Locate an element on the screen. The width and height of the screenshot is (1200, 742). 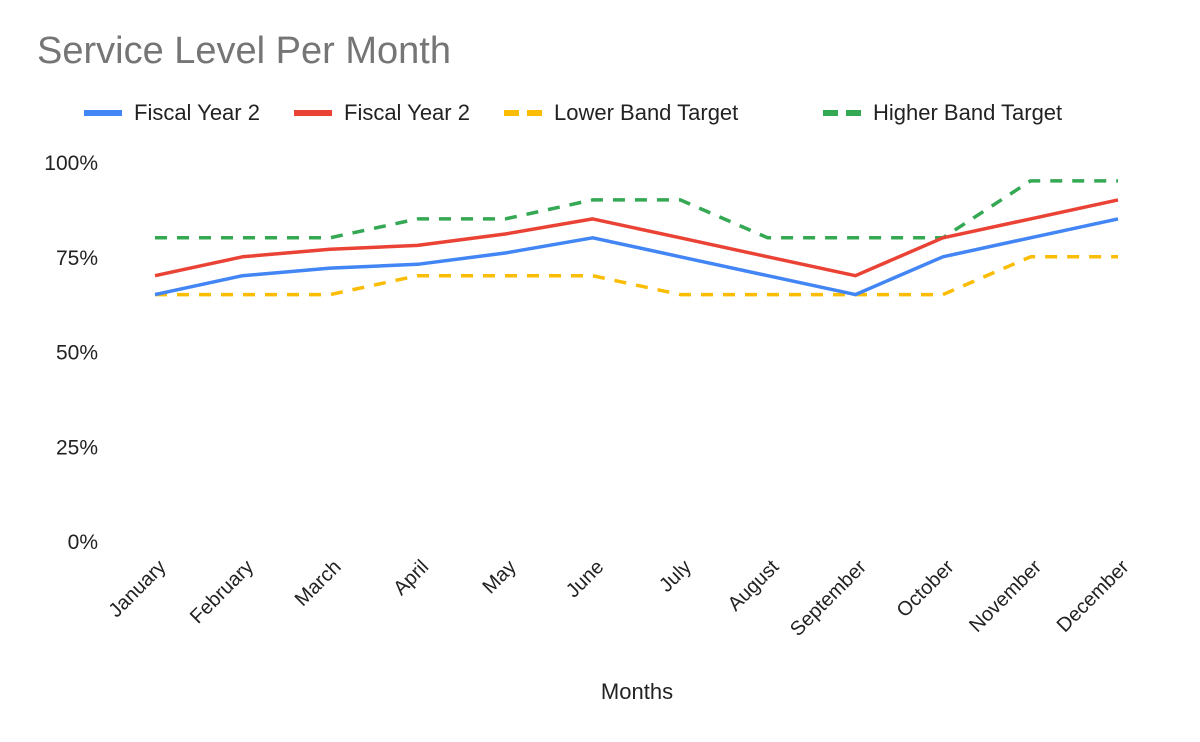
legend-item-series-3: Lower Band Target is located at coordinates (621, 113).